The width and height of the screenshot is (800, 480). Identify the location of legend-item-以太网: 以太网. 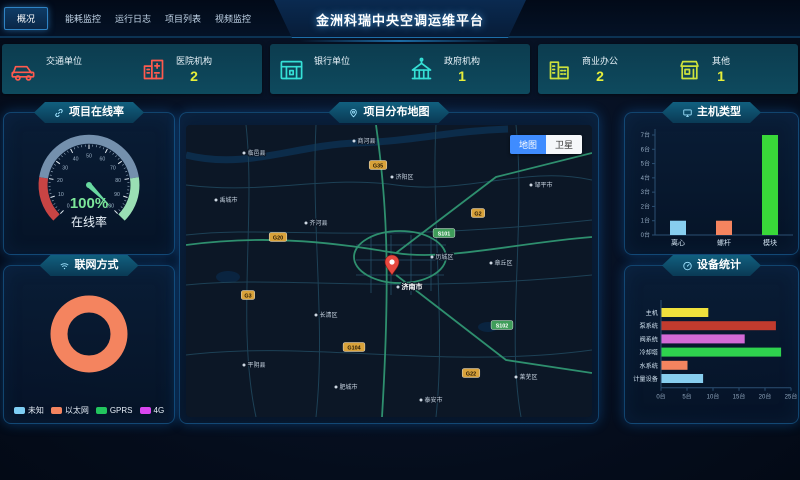
(69, 410).